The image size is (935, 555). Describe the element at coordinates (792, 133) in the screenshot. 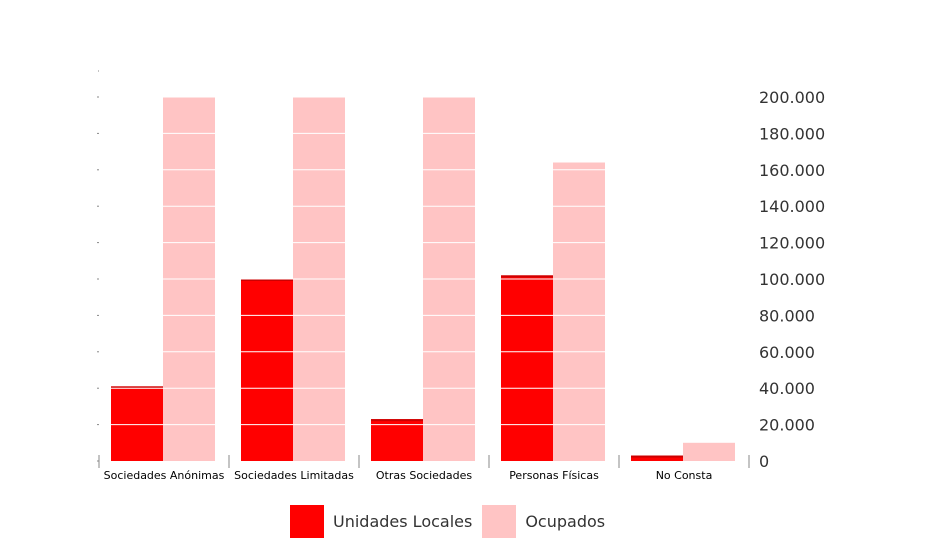

I see `y-tick-label-9: 180.000` at that location.